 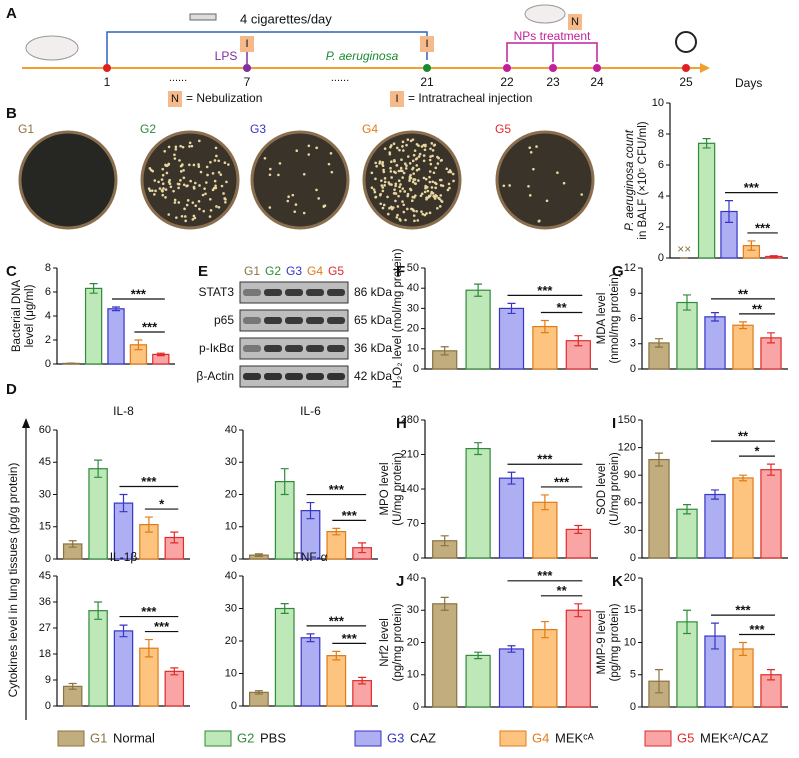 What do you see at coordinates (310, 557) in the screenshot?
I see `chart-title: TNF-α` at bounding box center [310, 557].